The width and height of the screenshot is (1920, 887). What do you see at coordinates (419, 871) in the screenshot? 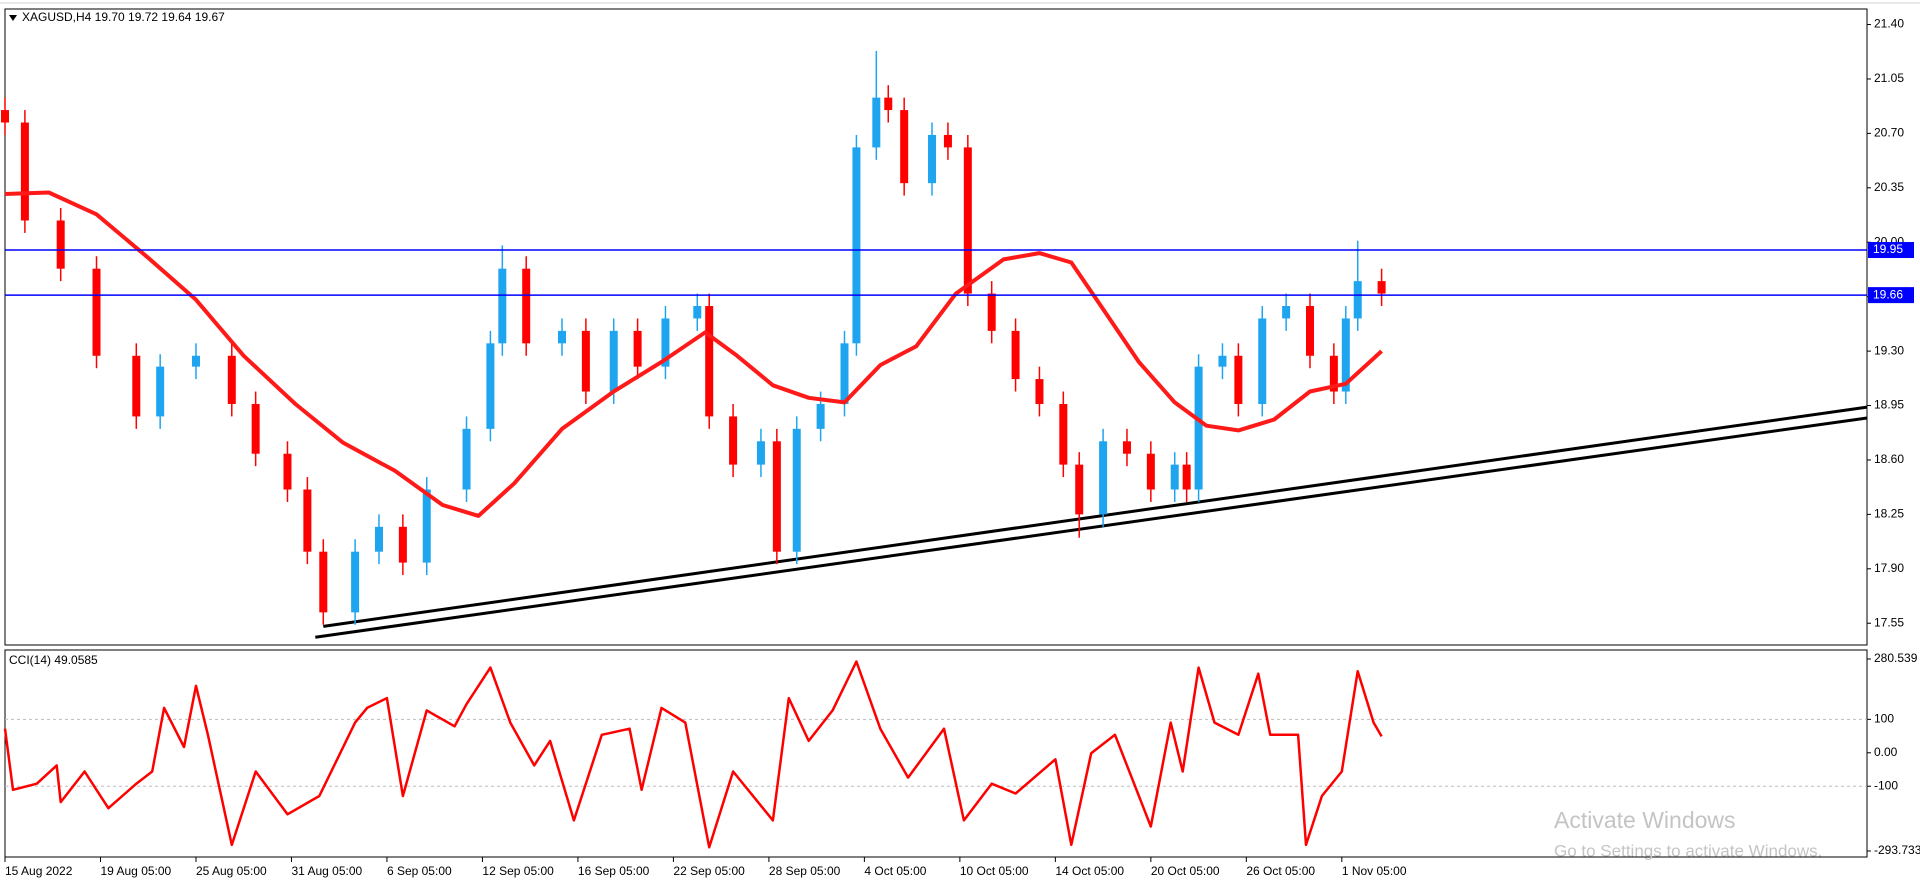
I see `x-tick-label: 6 Sep 05:00` at bounding box center [419, 871].